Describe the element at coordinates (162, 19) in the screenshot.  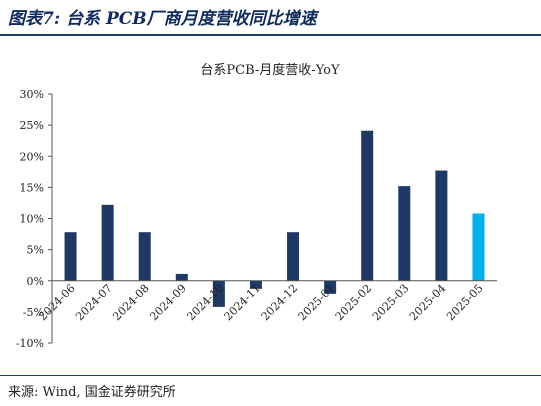
I see `figure-title: 图表7: 台系 PCB厂商月度营收同比增速` at that location.